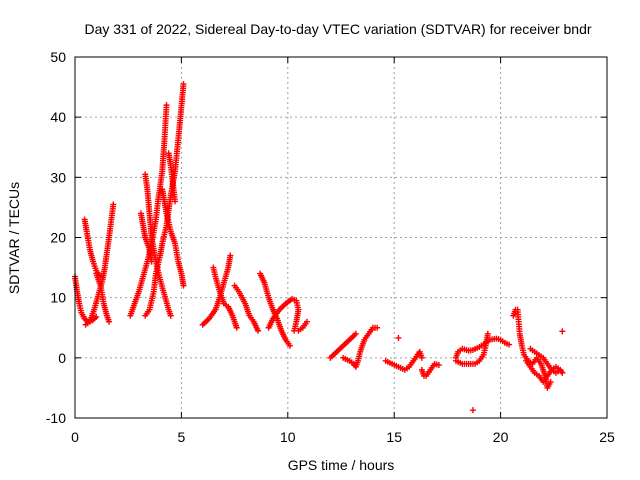 Image resolution: width=640 pixels, height=480 pixels. I want to click on y-axis-label: SDTVAR / TECUs, so click(14, 238).